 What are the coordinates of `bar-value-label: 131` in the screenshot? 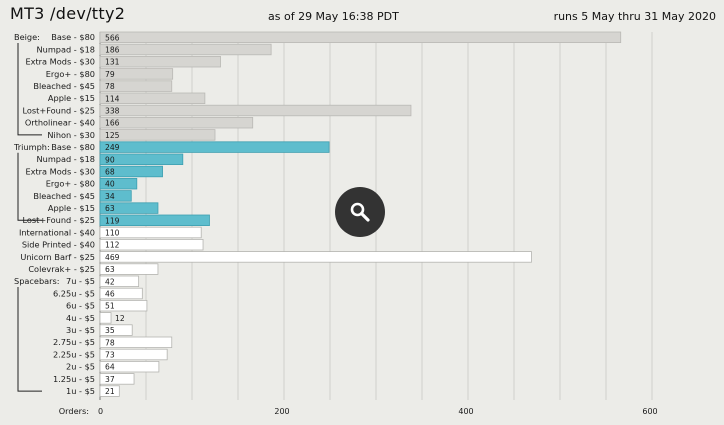 It's located at (112, 62).